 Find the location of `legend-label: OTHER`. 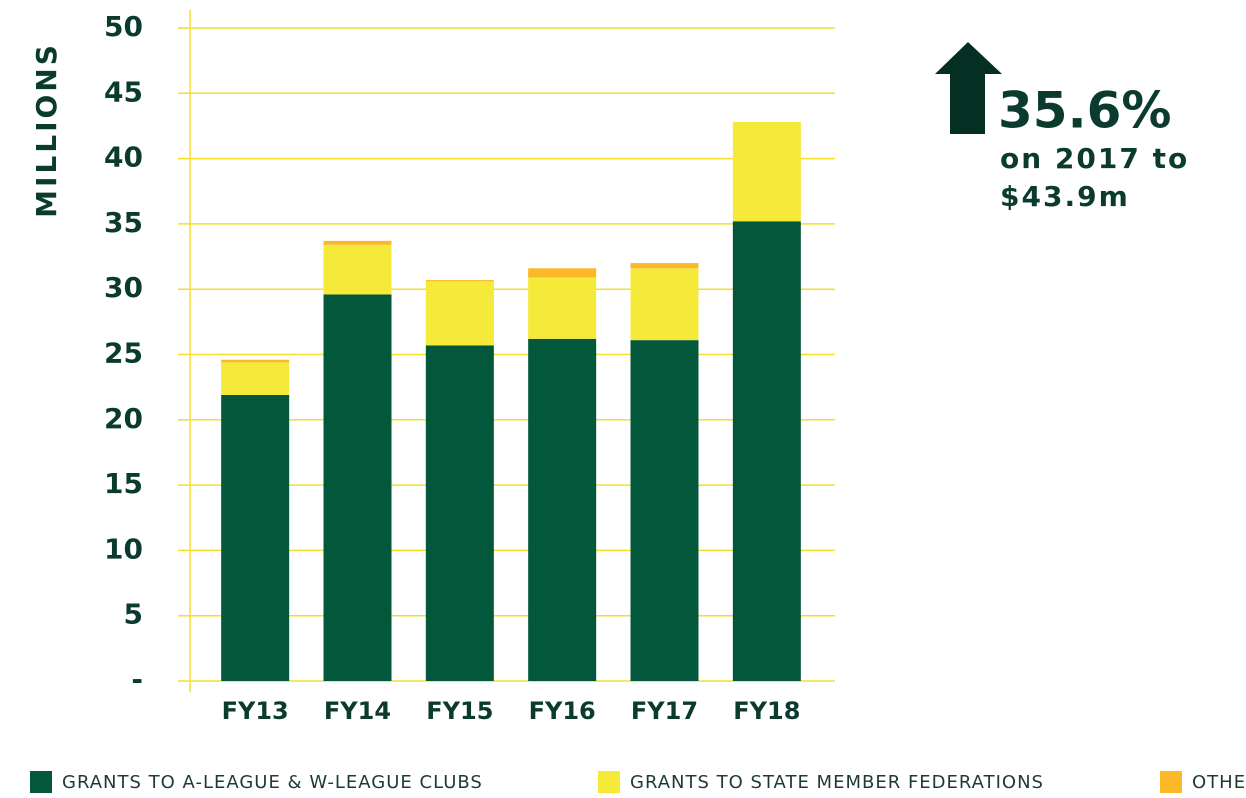

legend-label: OTHER is located at coordinates (1219, 782).